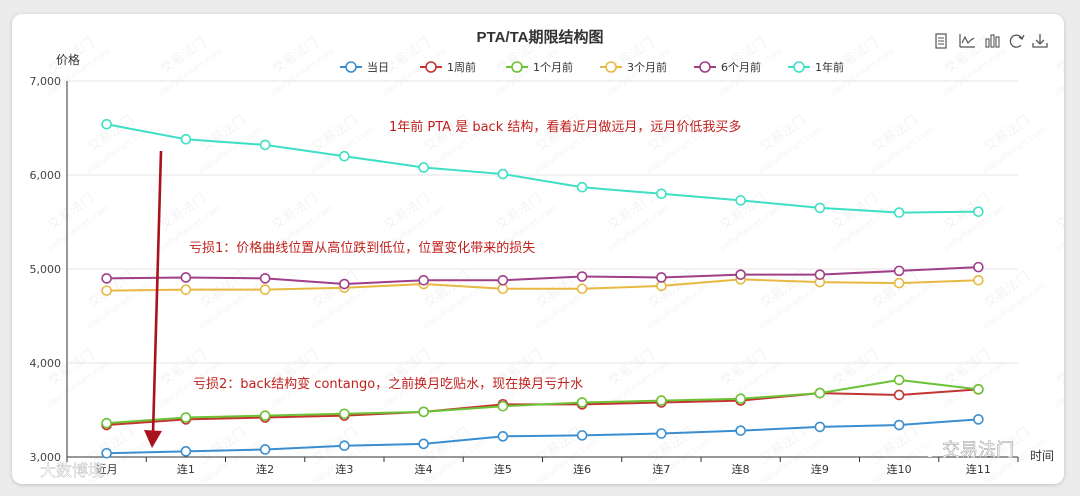 The image size is (1080, 496). I want to click on data-view-icon, so click(941, 41).